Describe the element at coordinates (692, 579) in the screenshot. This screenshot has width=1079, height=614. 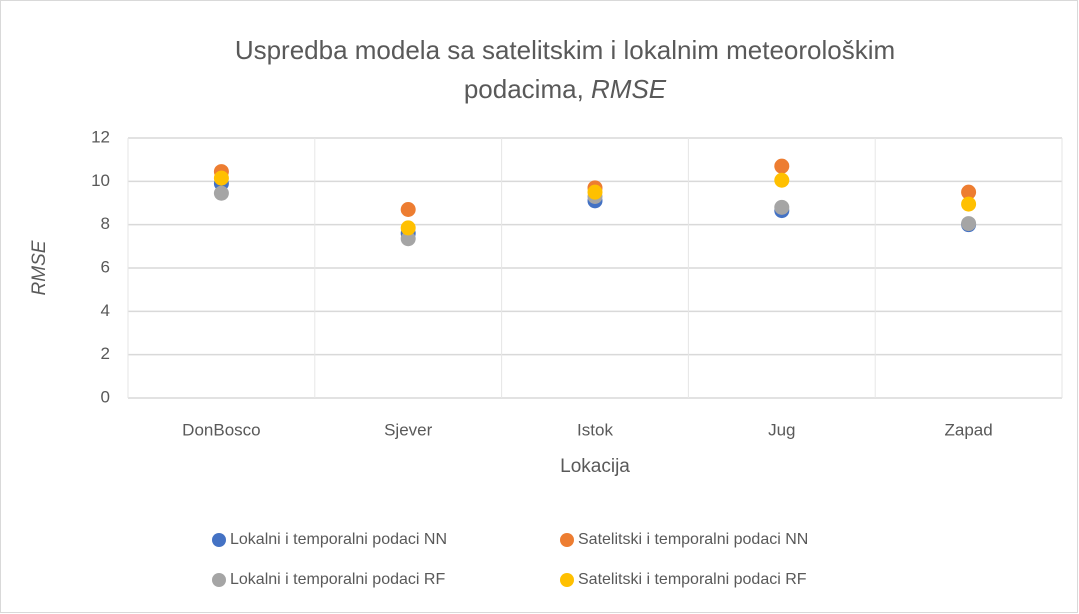
I see `legend-label: Satelitski i temporalni podaci RF` at that location.